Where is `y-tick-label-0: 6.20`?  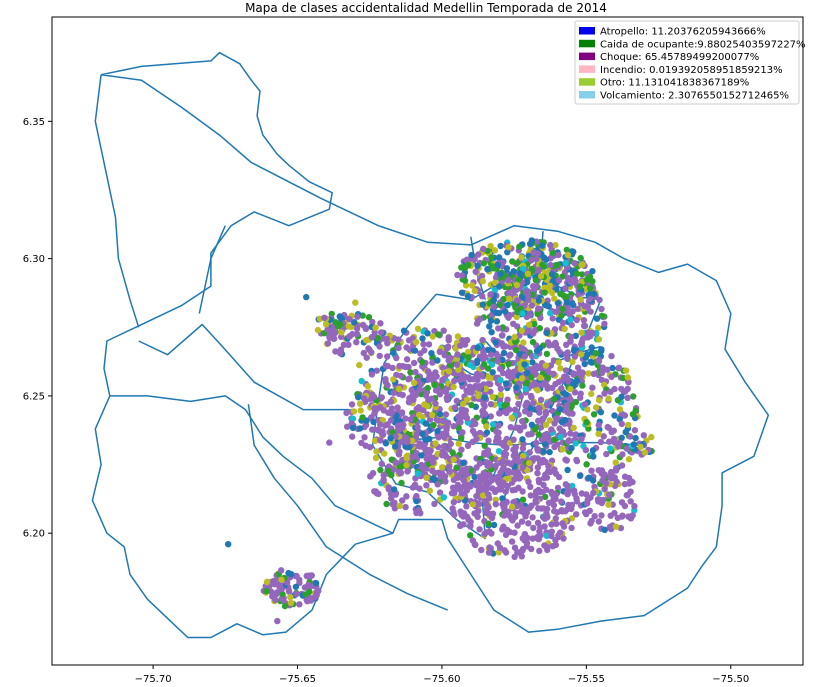 y-tick-label-0: 6.20 is located at coordinates (34, 534).